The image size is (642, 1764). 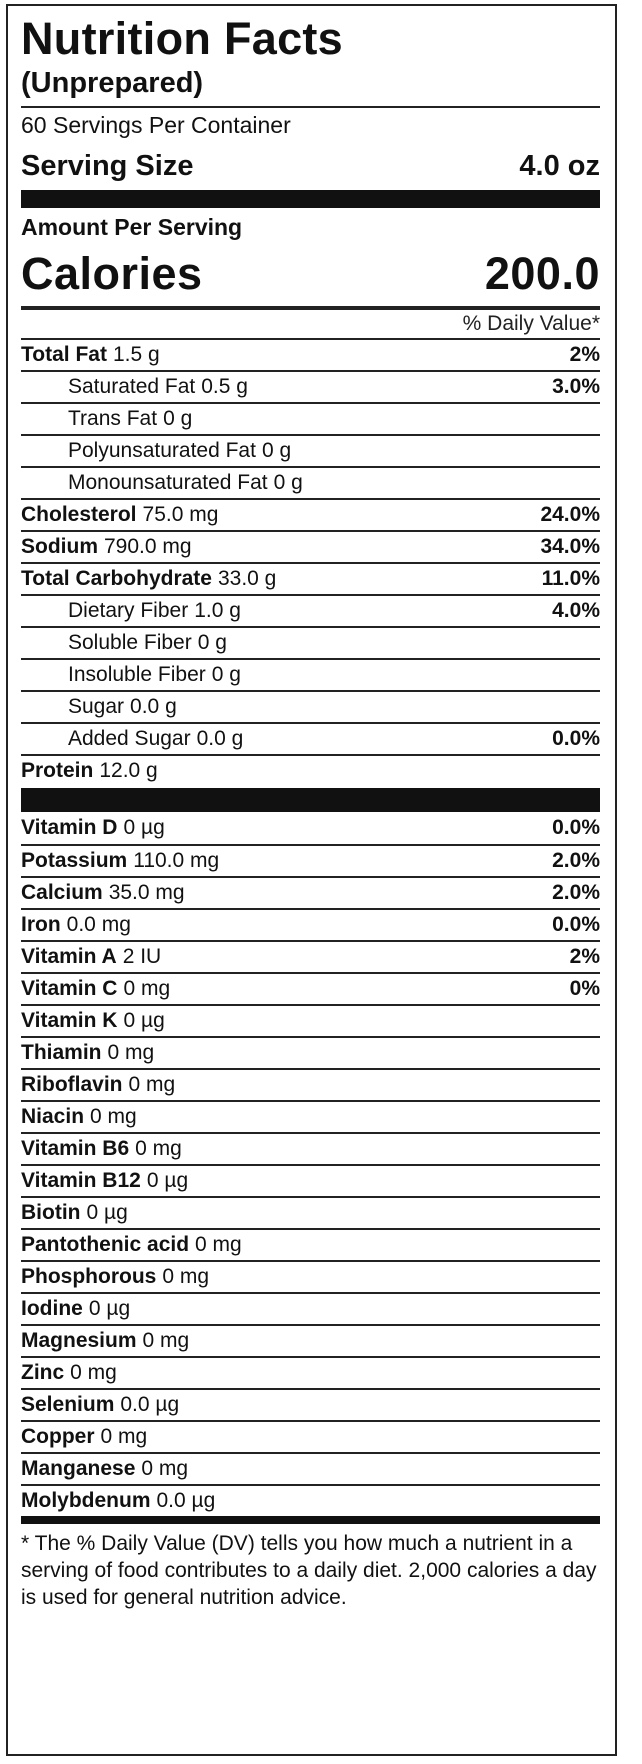 What do you see at coordinates (69, 988) in the screenshot?
I see `nutrient-name: Vitamin C` at bounding box center [69, 988].